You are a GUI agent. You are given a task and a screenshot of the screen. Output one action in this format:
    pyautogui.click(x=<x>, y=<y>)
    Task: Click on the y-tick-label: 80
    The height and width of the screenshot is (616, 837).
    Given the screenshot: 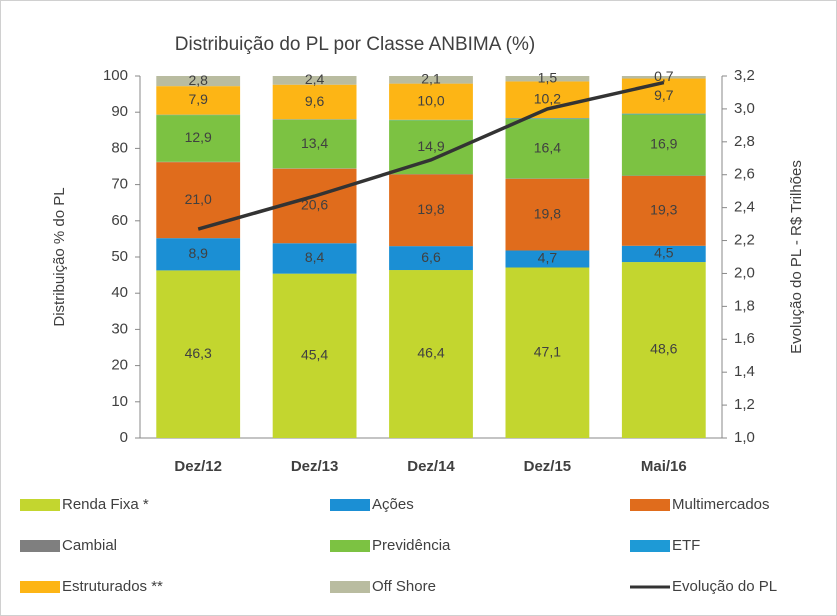 What is the action you would take?
    pyautogui.click(x=119, y=147)
    